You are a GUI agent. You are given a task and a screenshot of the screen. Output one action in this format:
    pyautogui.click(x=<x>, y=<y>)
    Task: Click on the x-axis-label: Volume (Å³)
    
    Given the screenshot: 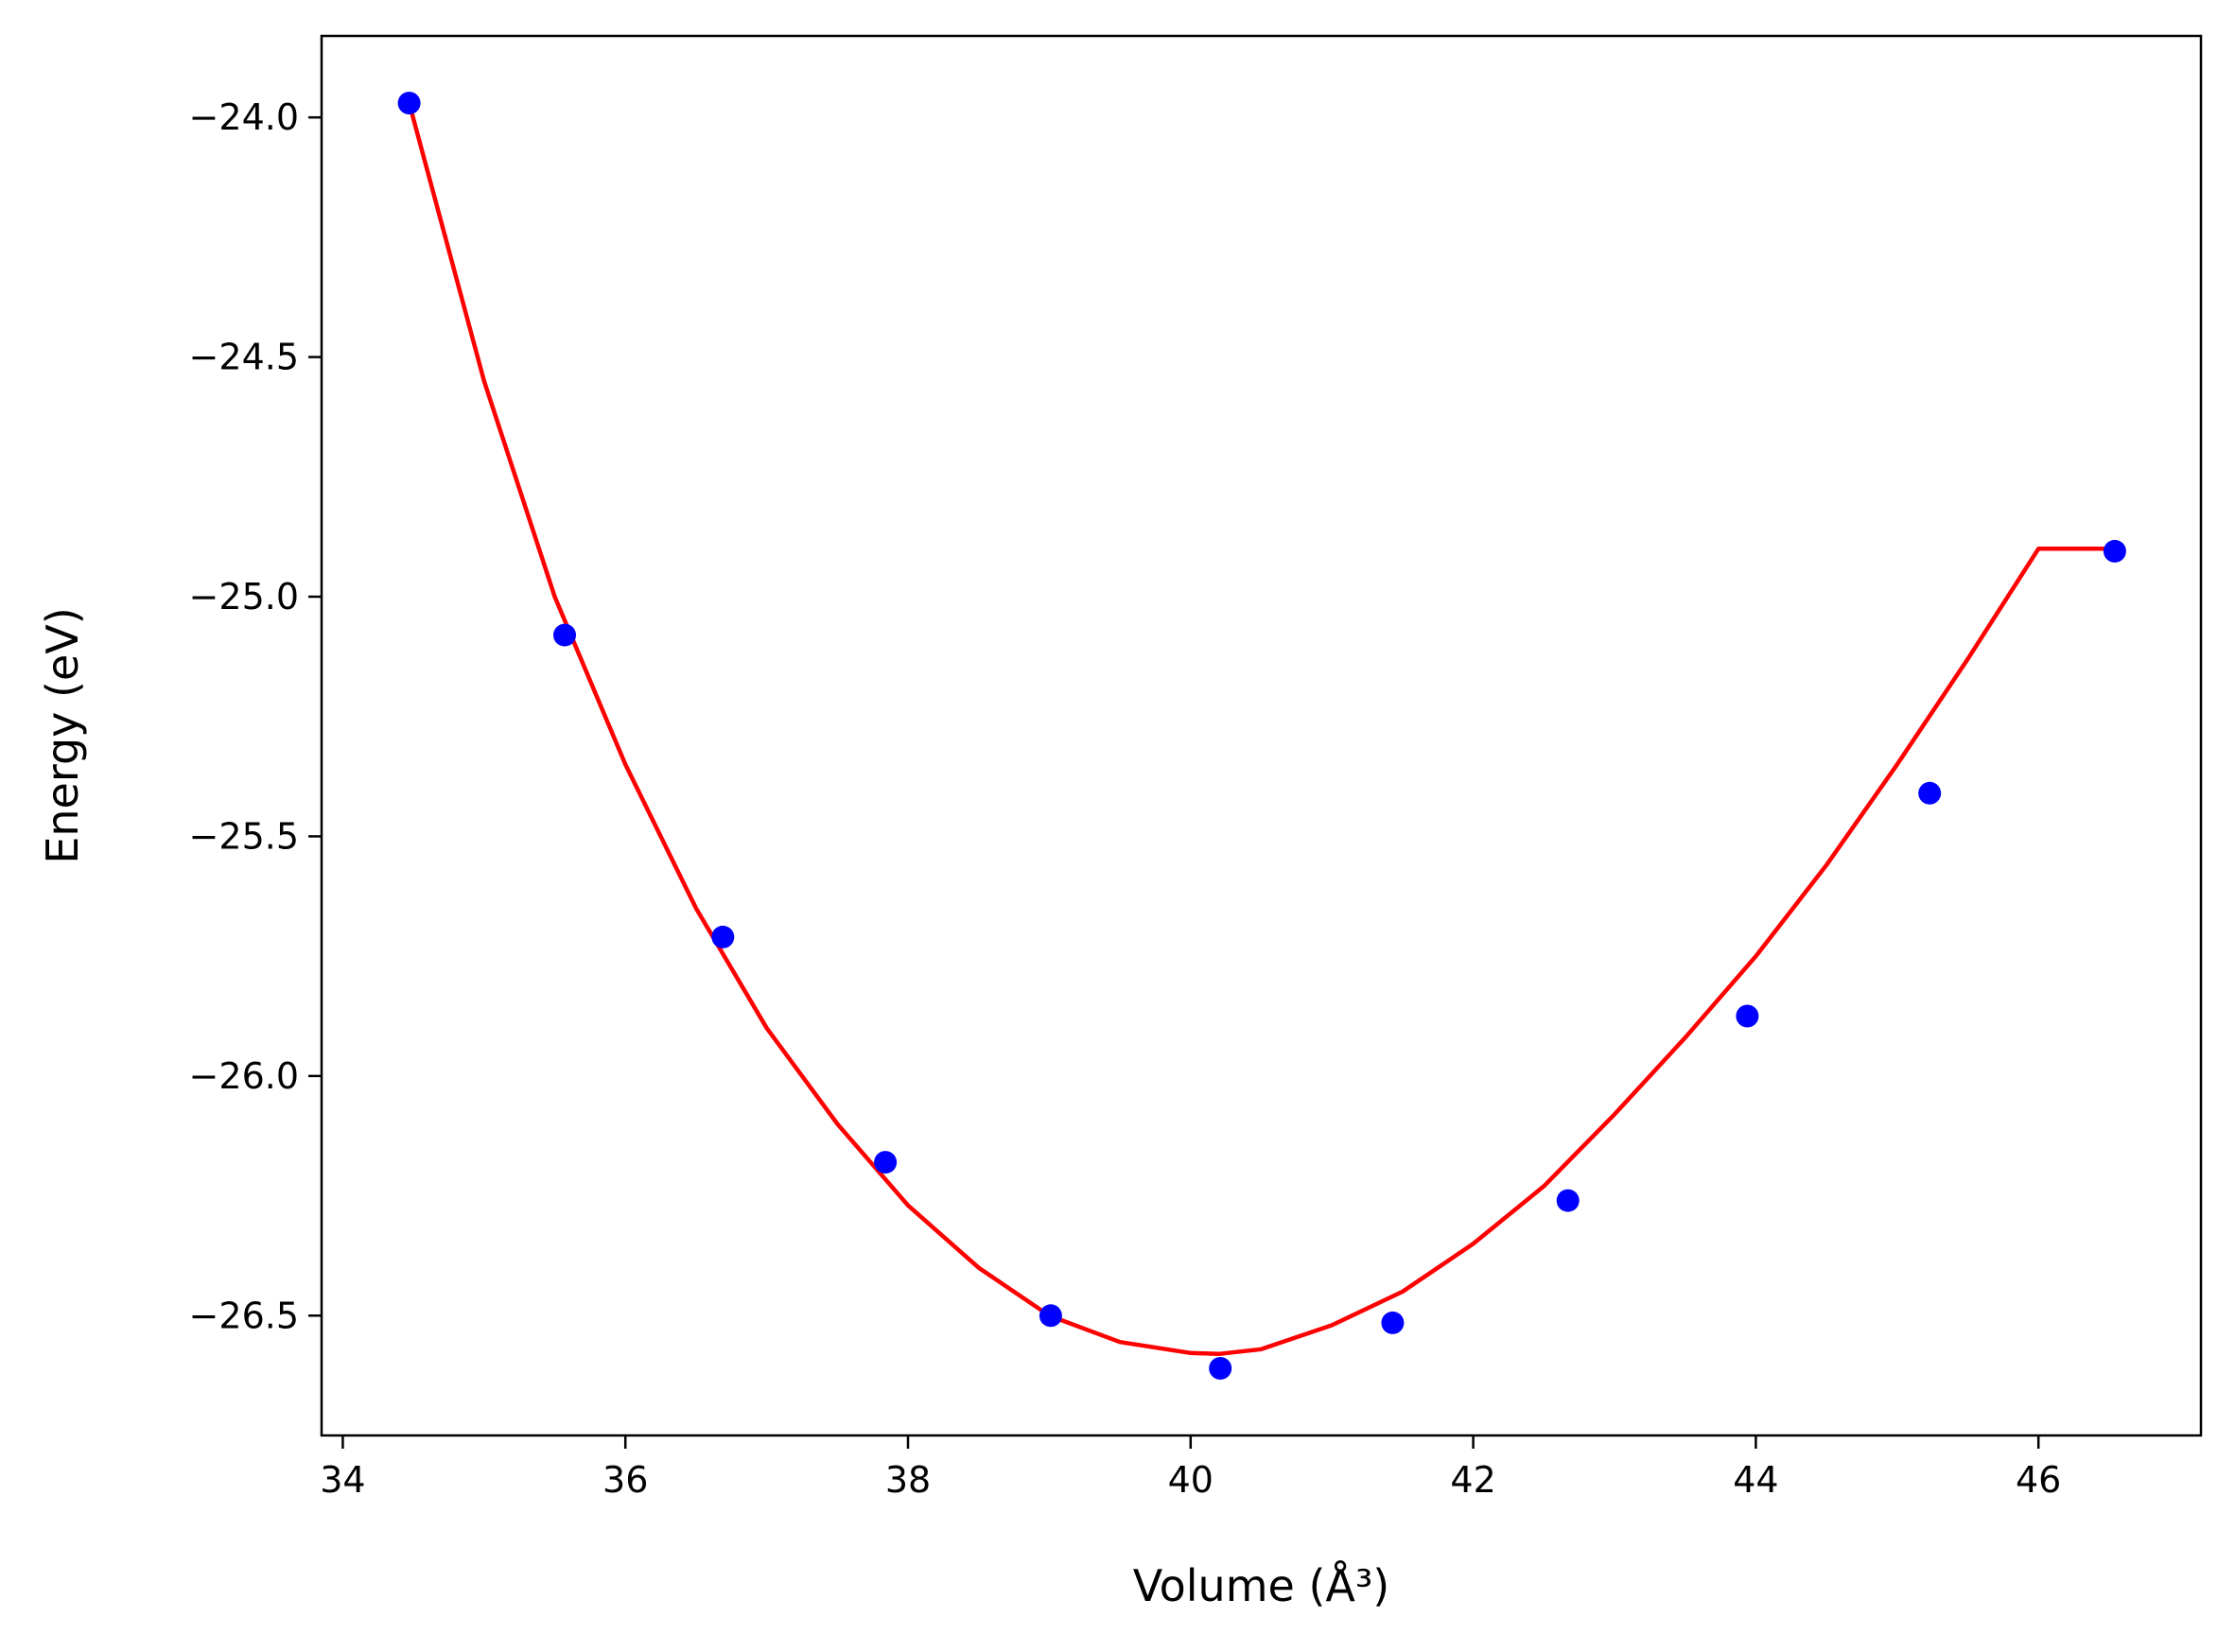 What is the action you would take?
    pyautogui.click(x=1261, y=1586)
    